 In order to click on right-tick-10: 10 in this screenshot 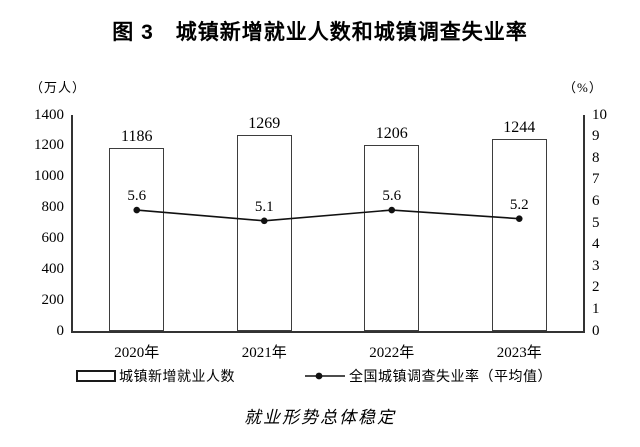, I will do `click(599, 114)`.